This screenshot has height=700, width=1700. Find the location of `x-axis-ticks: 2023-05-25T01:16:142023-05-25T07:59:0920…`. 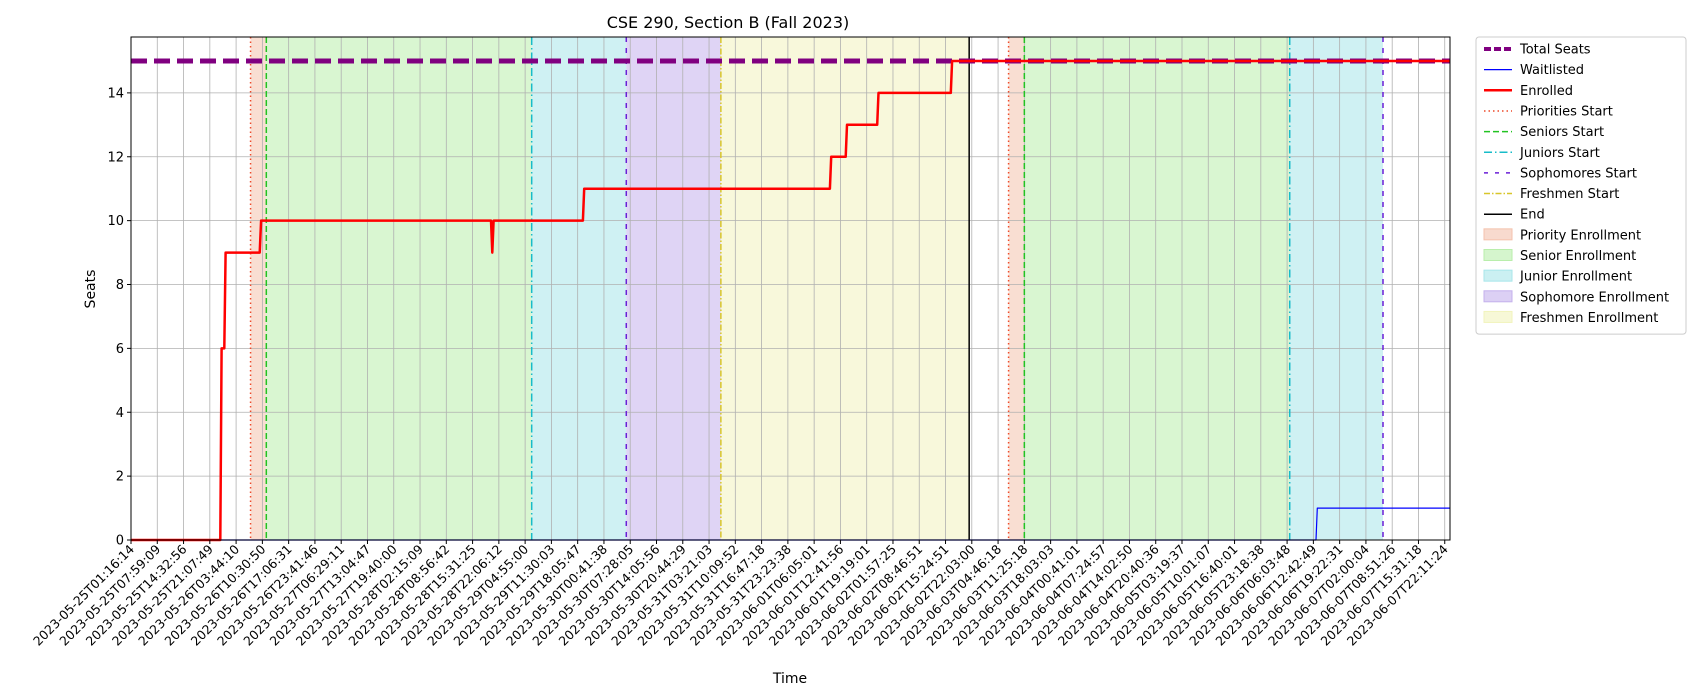

x-axis-ticks: 2023-05-25T01:16:142023-05-25T07:59:0920… is located at coordinates (740, 594).